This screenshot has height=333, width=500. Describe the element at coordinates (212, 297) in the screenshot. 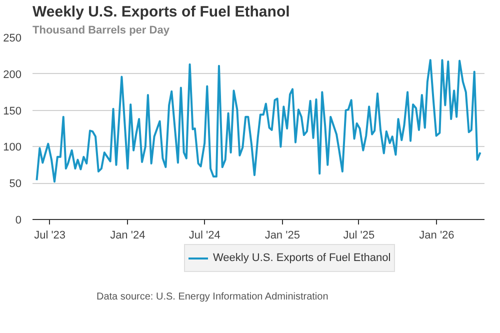

I see `source-note: Data source: U.S. Energy Information Administration` at that location.